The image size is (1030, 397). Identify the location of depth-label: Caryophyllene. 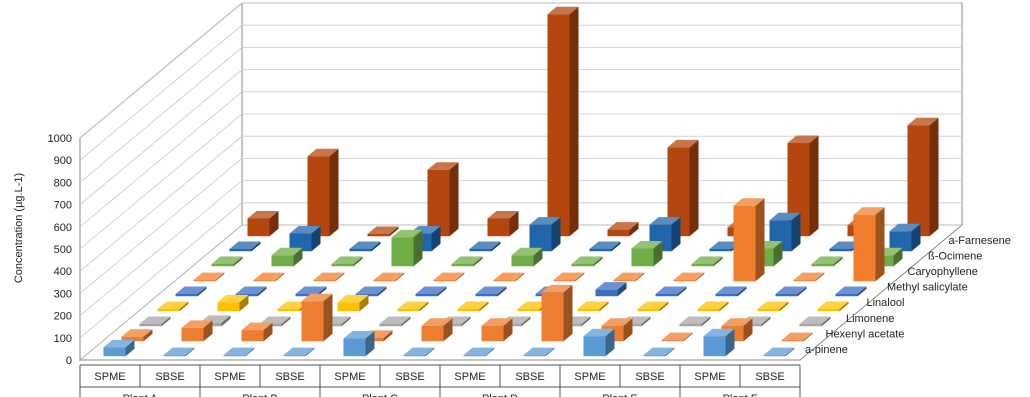
(943, 272).